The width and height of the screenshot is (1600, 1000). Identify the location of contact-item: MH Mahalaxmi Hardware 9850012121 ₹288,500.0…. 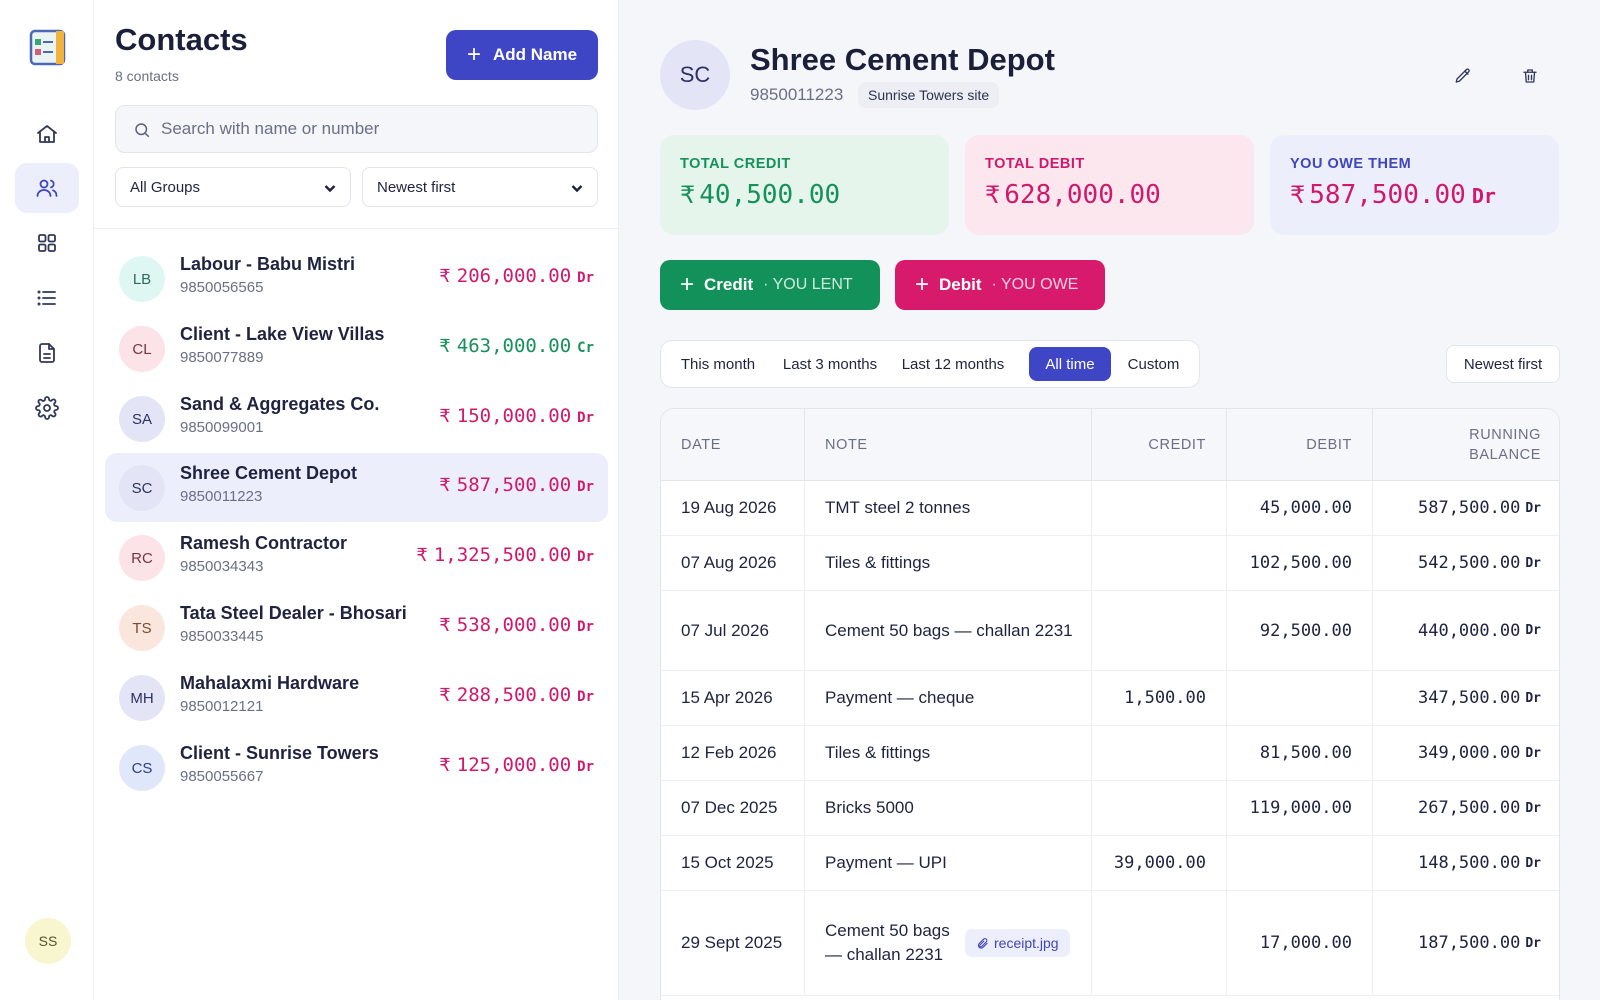
(356, 697).